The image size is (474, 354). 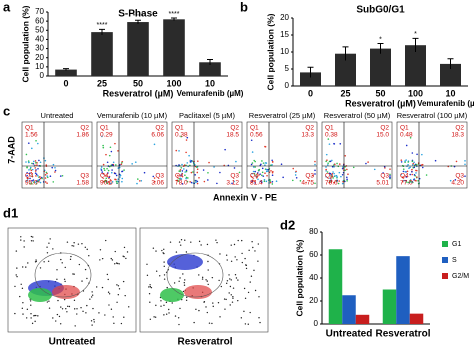 I want to click on error-bar, so click(x=380, y=48).